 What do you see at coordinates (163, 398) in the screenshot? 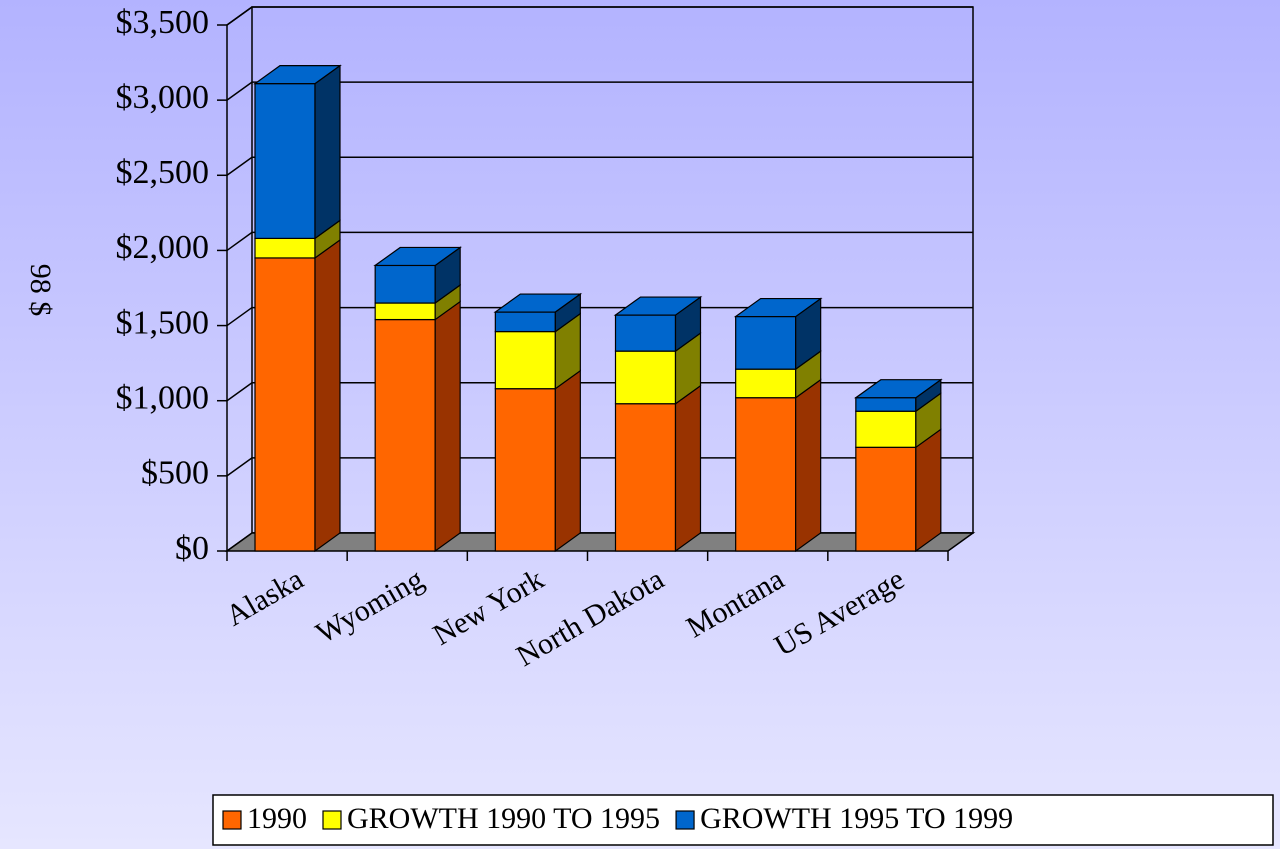
I see `y-tick-label: $1,000` at bounding box center [163, 398].